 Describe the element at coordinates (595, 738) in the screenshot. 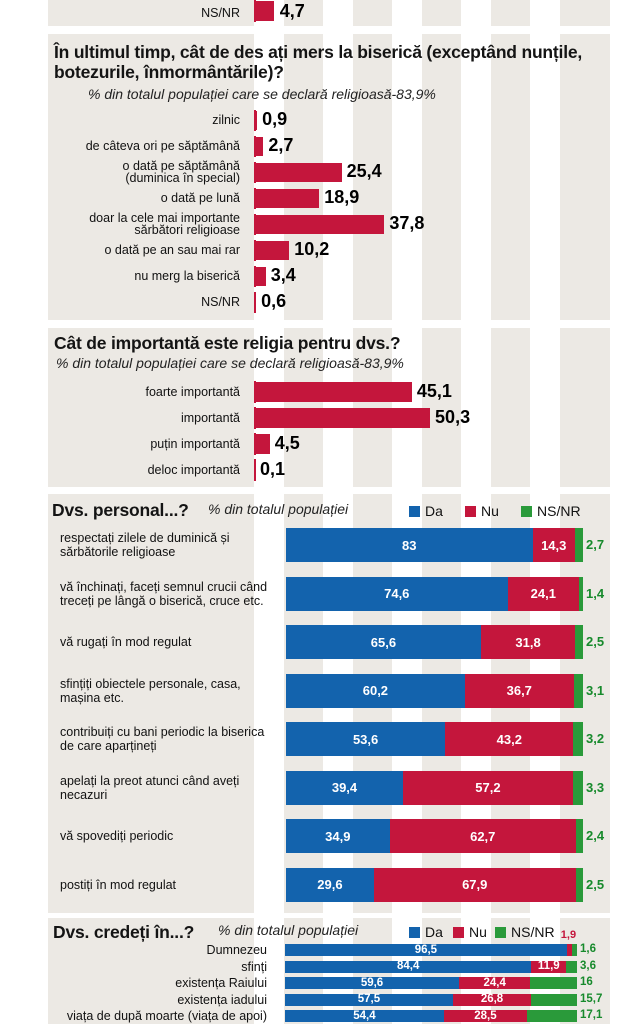

I see `nsnr-value-label: 3,2` at that location.